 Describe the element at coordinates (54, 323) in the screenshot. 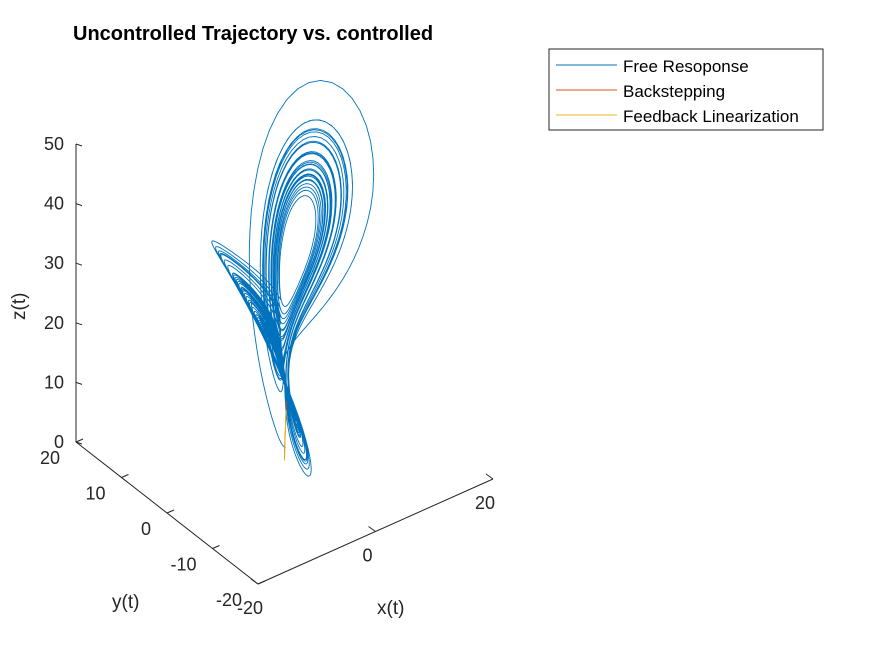

I see `z-tick-label: 20` at that location.